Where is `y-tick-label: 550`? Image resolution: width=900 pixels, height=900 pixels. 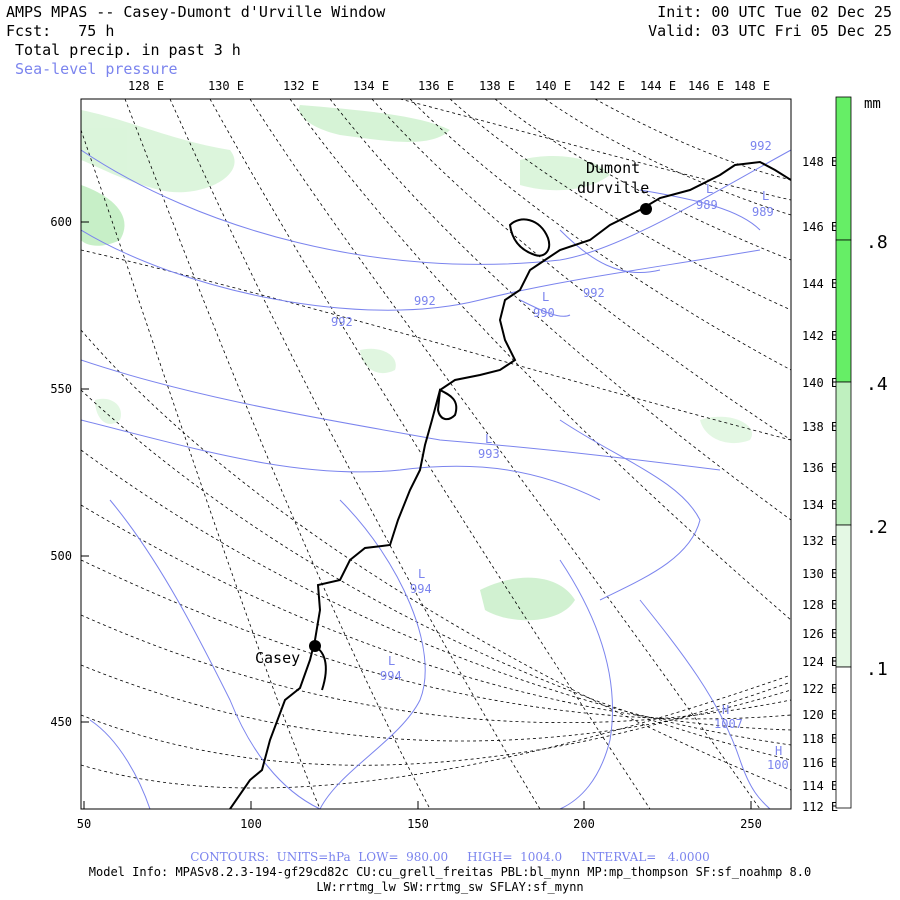
y-tick-label: 550 is located at coordinates (61, 389).